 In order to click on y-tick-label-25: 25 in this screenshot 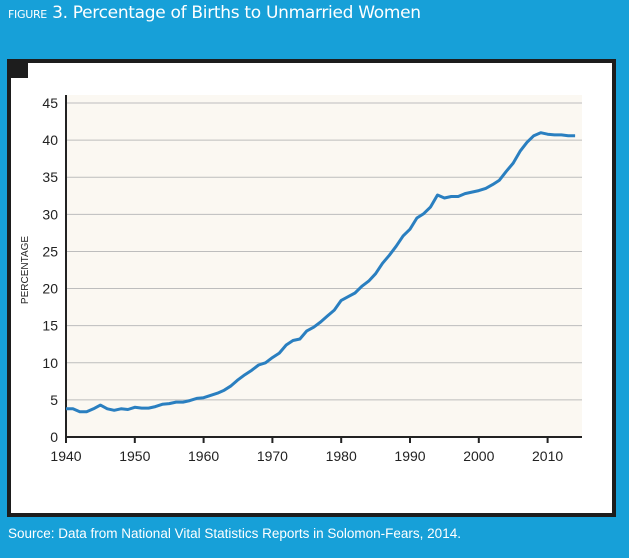, I will do `click(50, 251)`.